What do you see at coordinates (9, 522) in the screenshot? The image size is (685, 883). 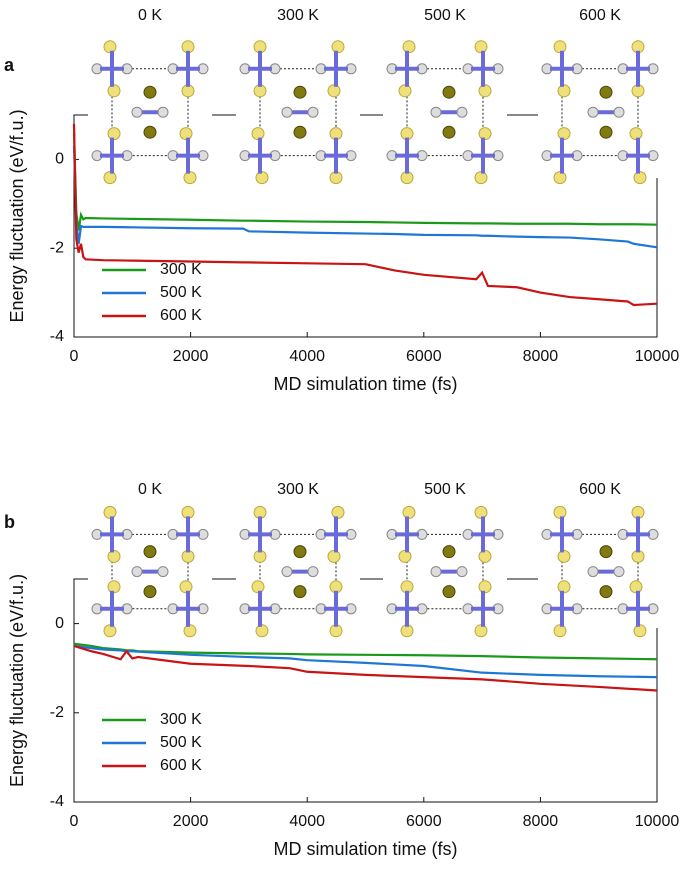 I see `panel-label: b` at bounding box center [9, 522].